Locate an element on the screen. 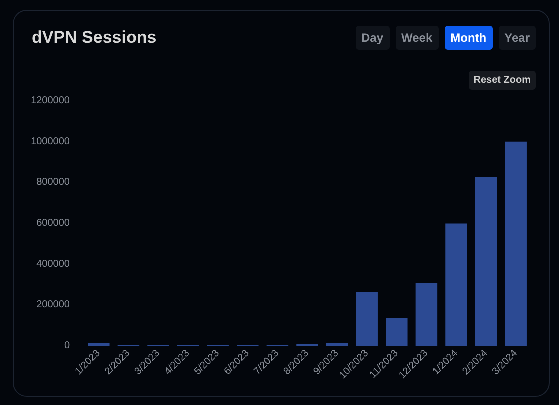 Image resolution: width=559 pixels, height=405 pixels. text: Week is located at coordinates (417, 38).